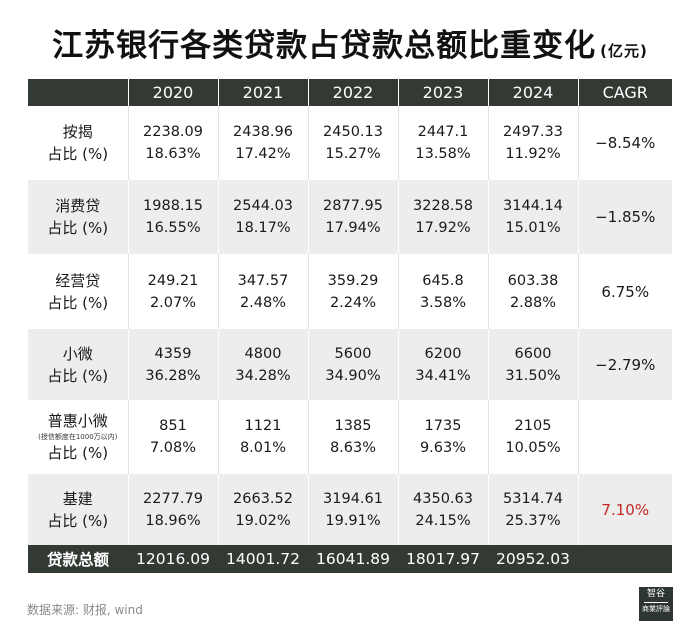 The width and height of the screenshot is (700, 642). I want to click on table-cell: 347.57 2.48%, so click(263, 291).